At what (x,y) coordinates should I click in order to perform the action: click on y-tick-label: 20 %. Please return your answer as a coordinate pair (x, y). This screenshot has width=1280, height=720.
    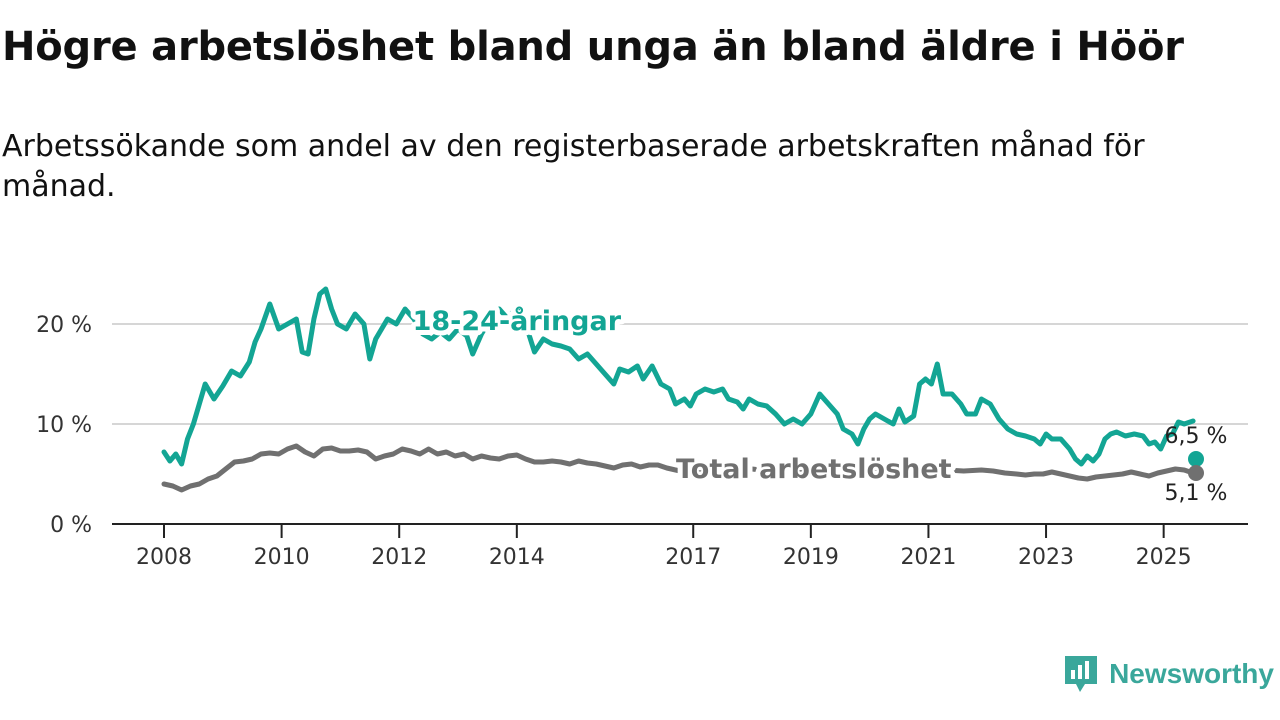
    Looking at the image, I should click on (64, 325).